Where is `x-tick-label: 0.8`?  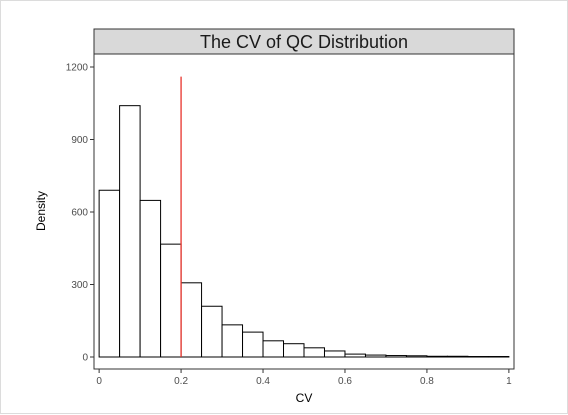 x-tick-label: 0.8 is located at coordinates (427, 381).